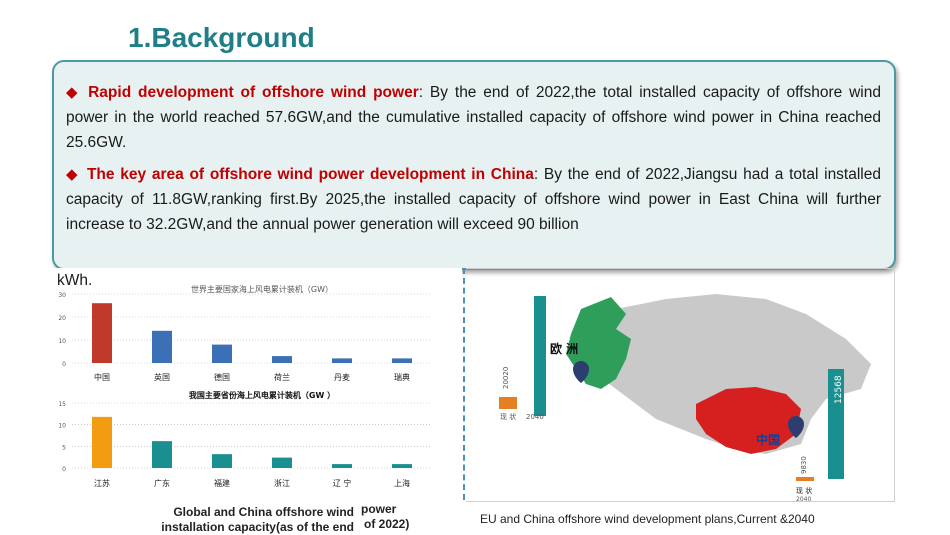 The image size is (950, 535). I want to click on cn-2040-label: 2040, so click(803, 498).